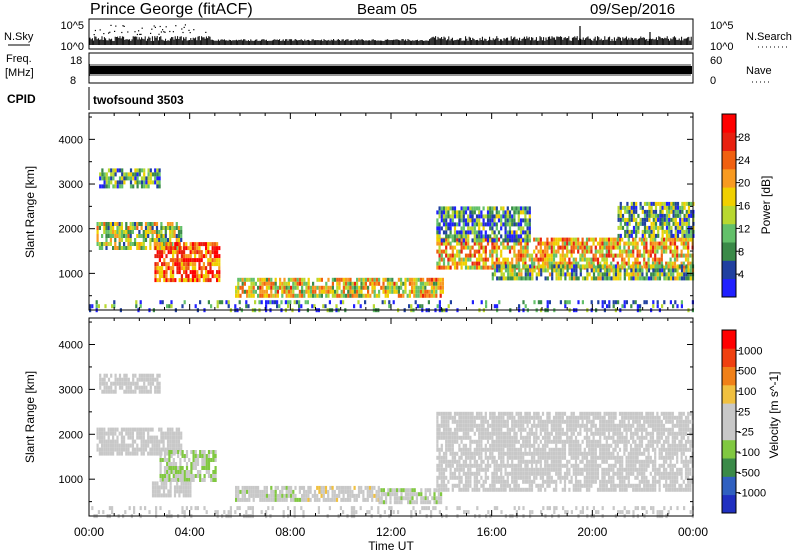  Describe the element at coordinates (130, 383) in the screenshot. I see `velocity-region` at that location.